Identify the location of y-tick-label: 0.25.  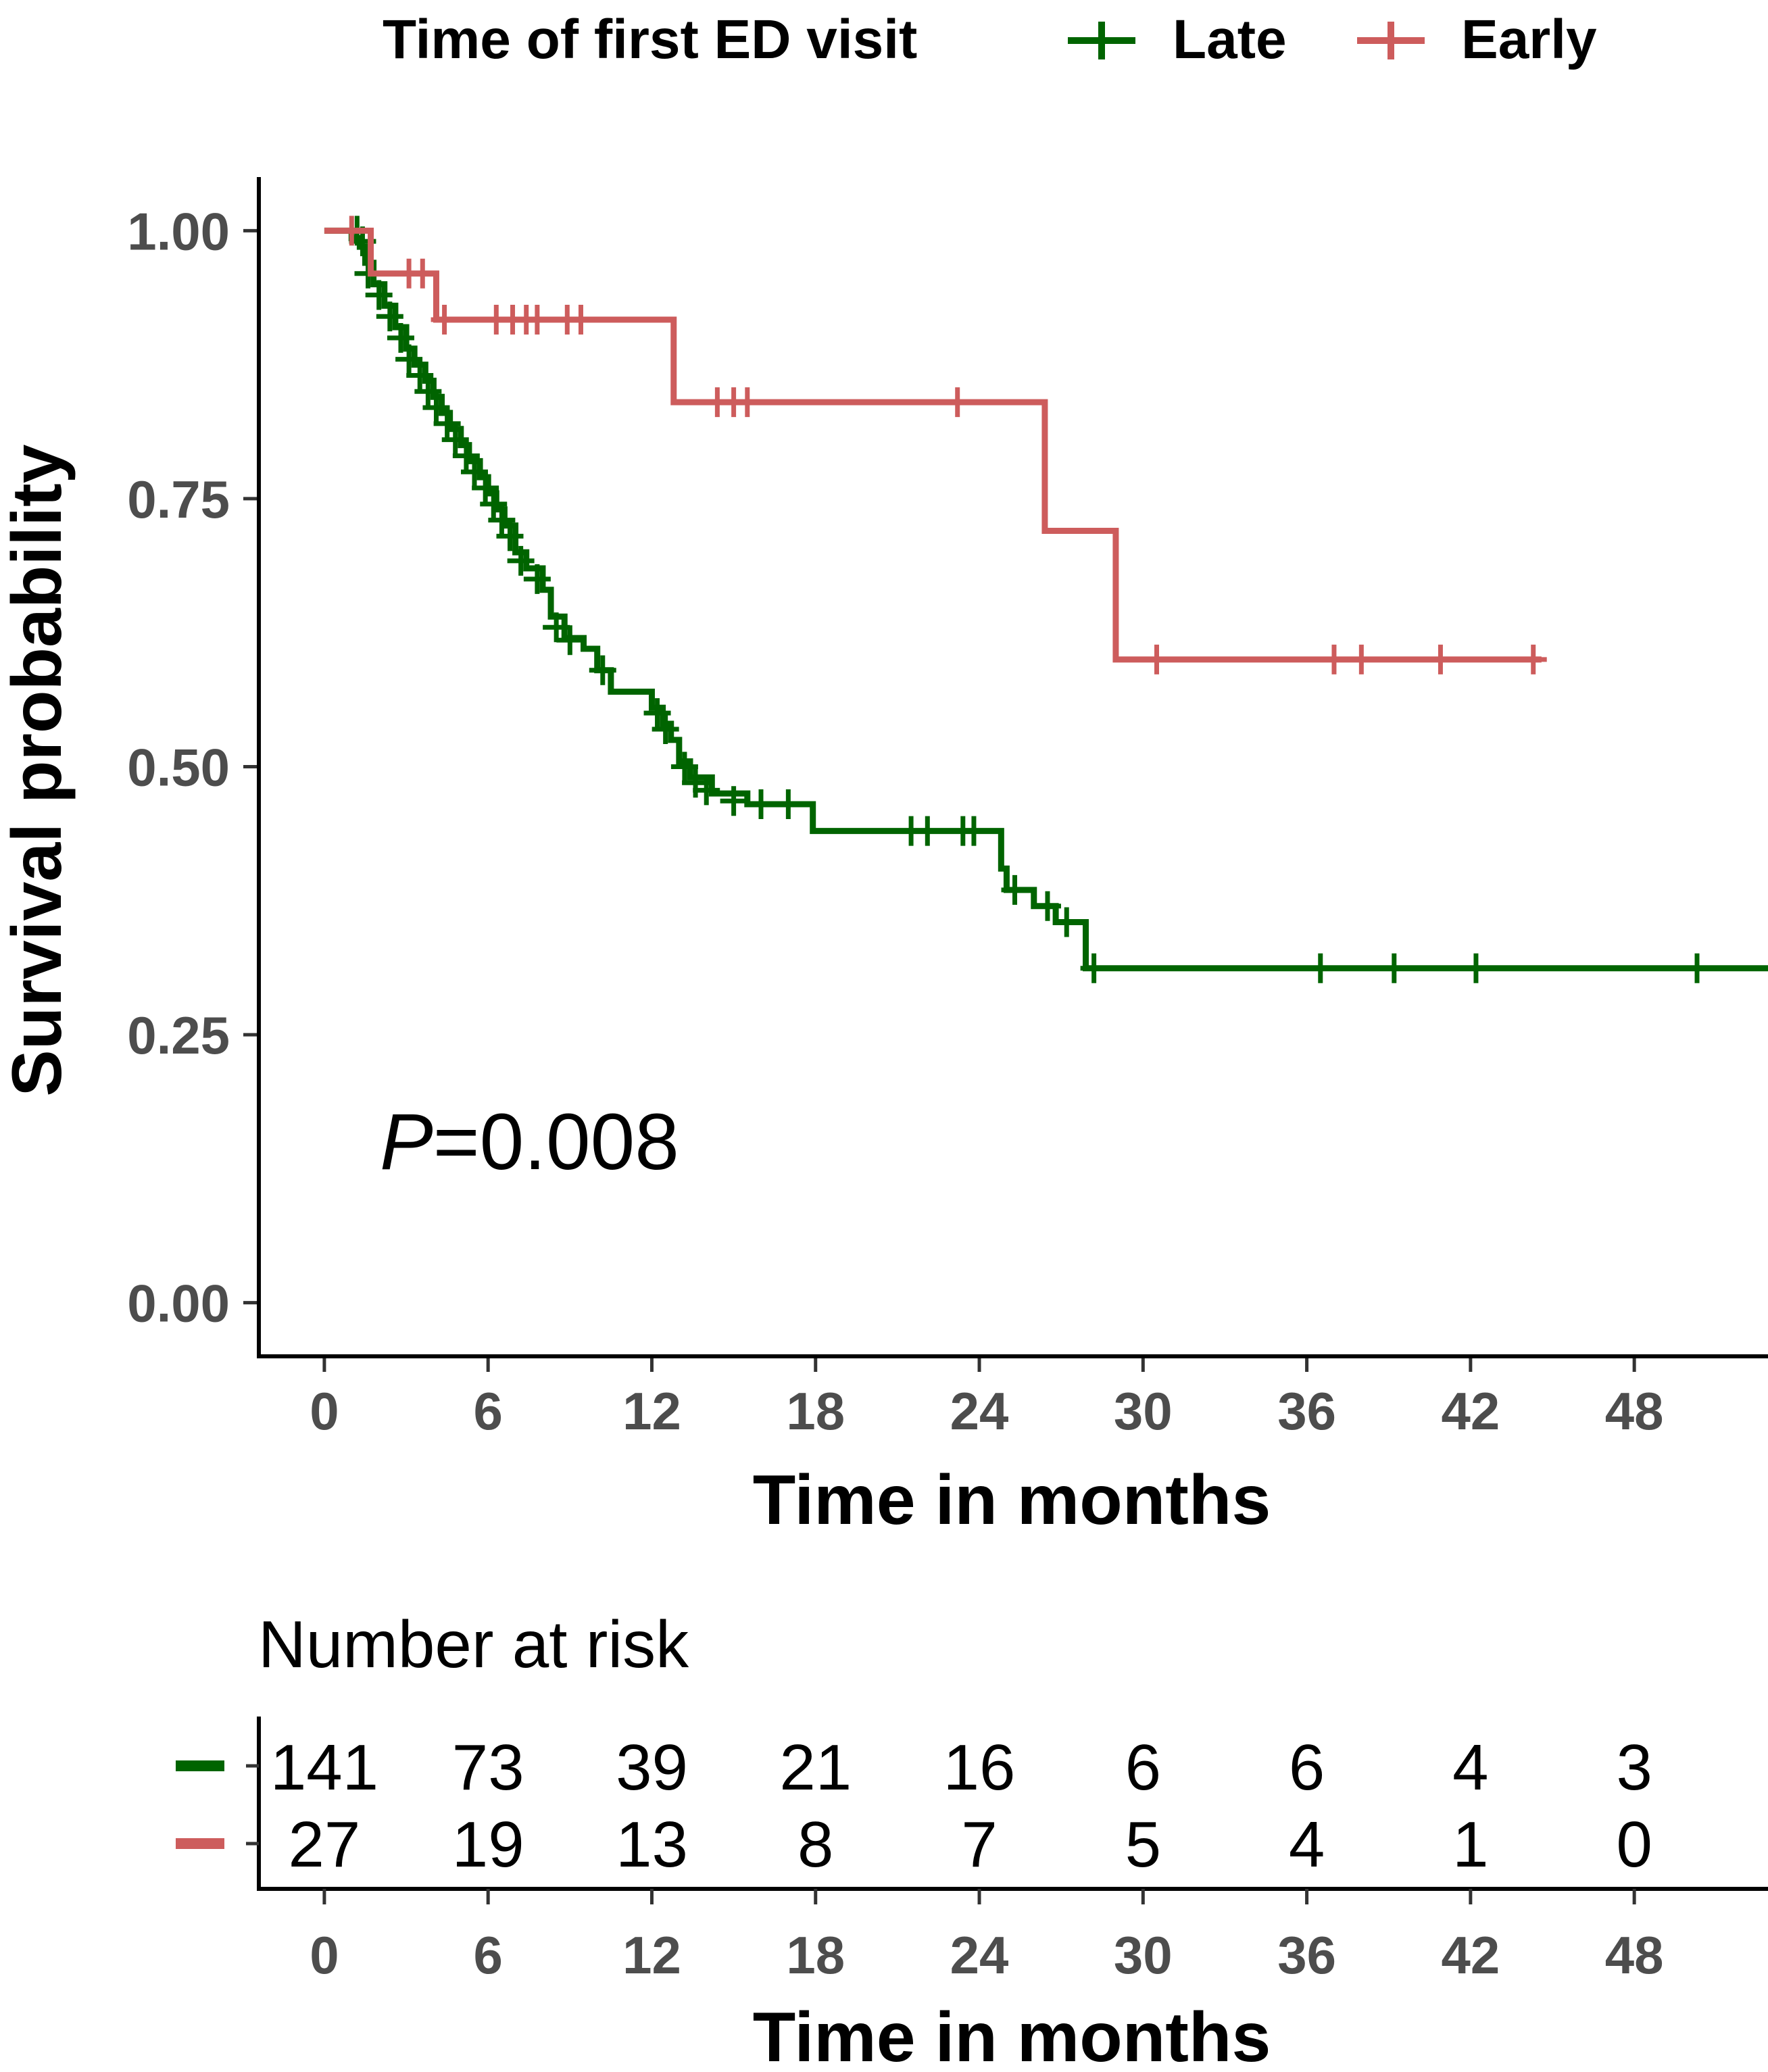
(179, 1035).